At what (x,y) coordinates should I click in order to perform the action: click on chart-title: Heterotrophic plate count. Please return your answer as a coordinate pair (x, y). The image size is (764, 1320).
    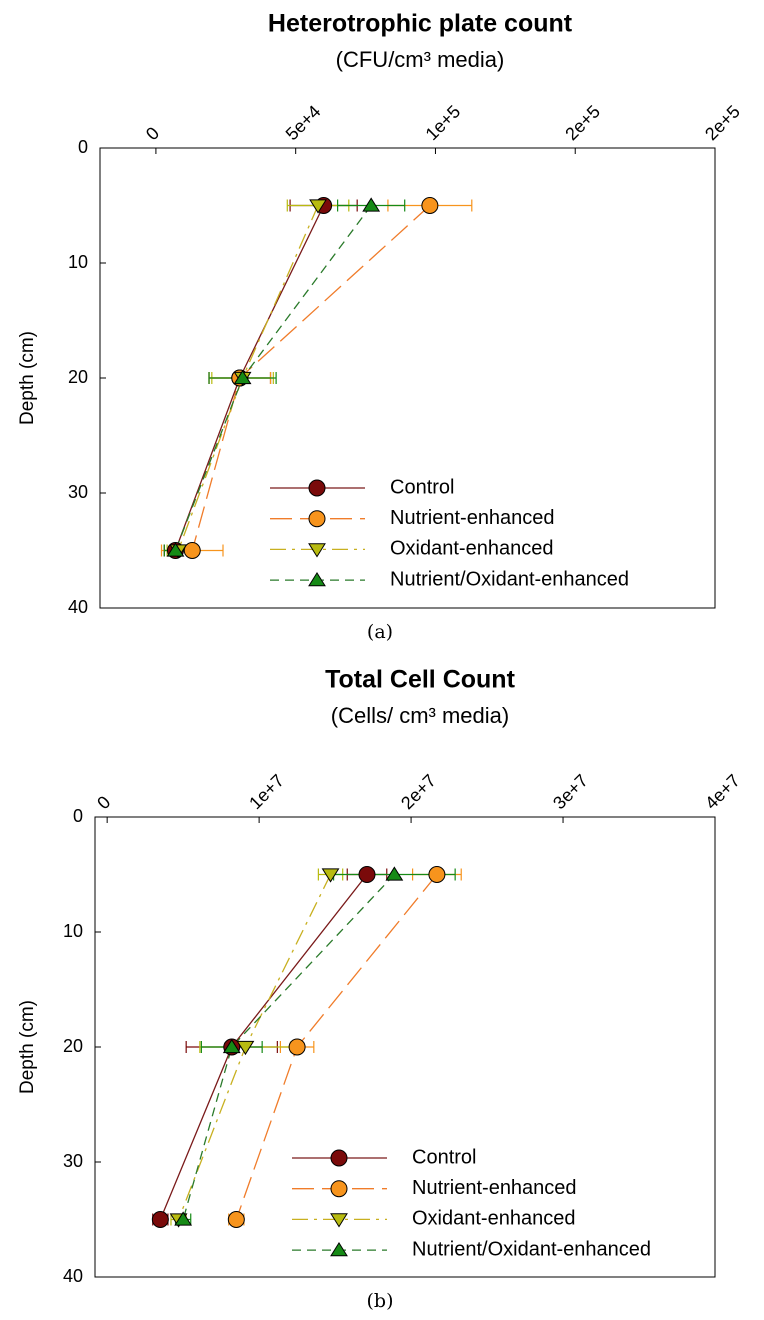
    Looking at the image, I should click on (420, 24).